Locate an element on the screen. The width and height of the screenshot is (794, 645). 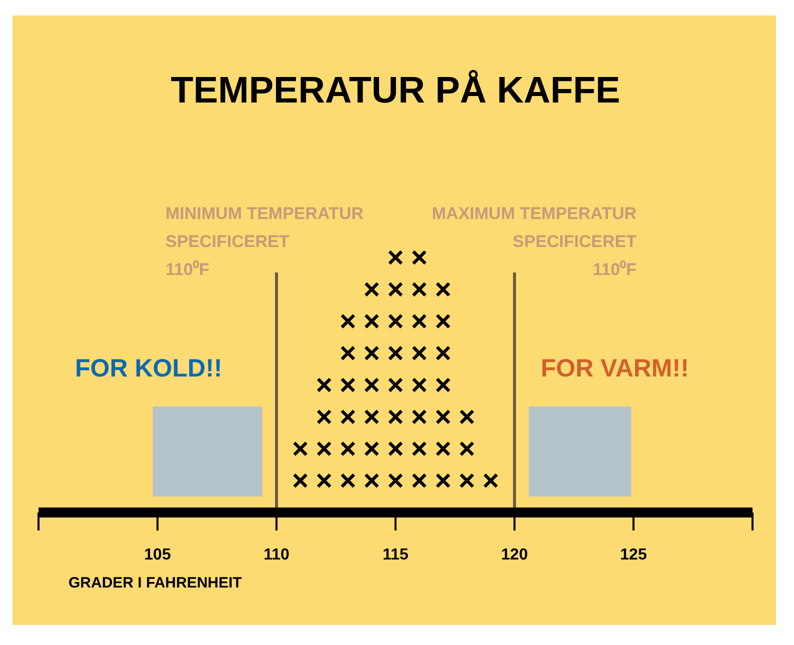
x-tick-label: 125 is located at coordinates (633, 555).